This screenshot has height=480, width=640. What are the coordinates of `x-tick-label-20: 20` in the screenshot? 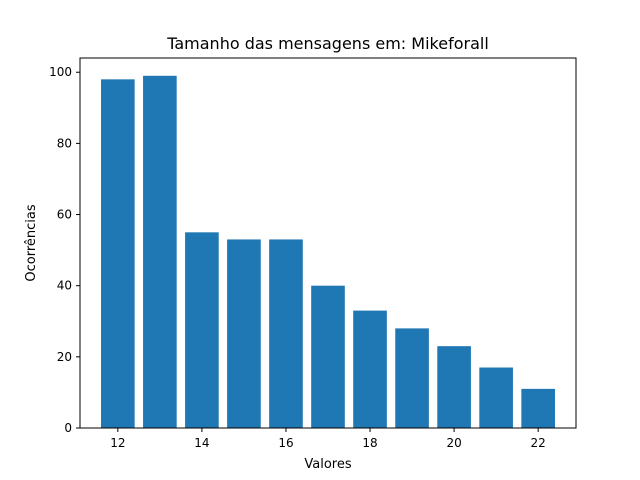 It's located at (453, 443).